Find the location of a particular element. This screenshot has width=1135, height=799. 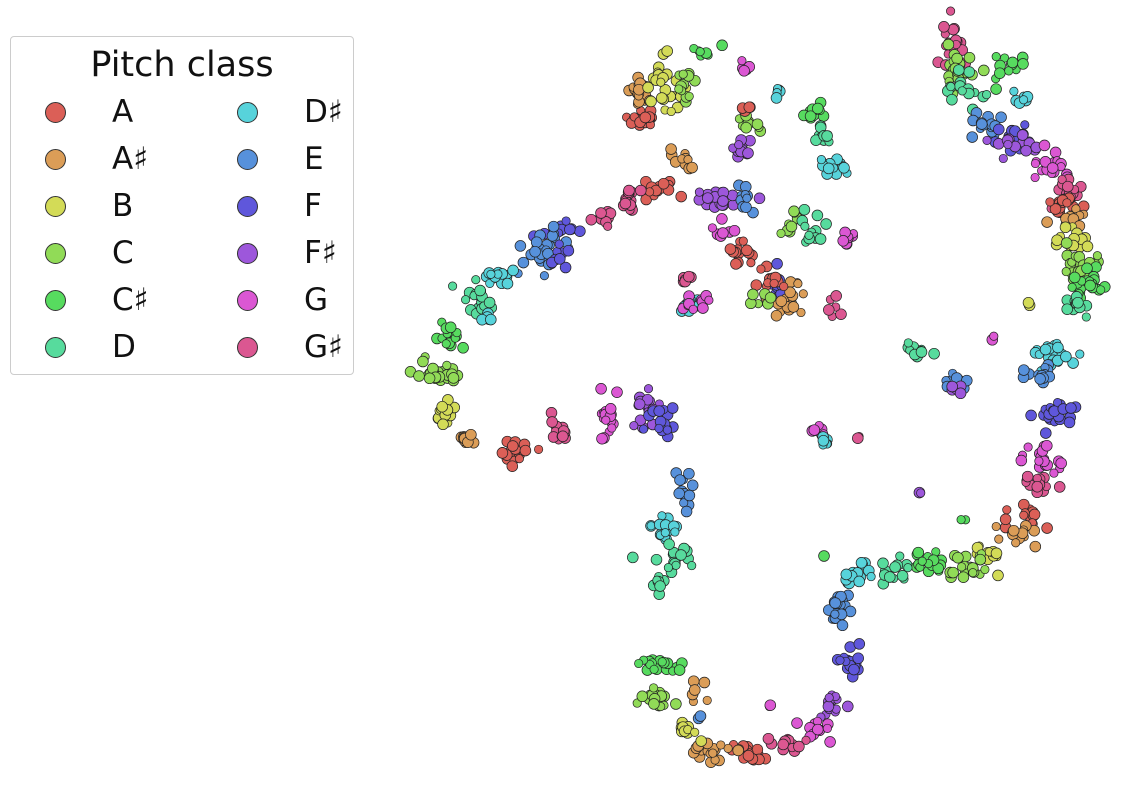

legend-entry: D♯ is located at coordinates (290, 112).